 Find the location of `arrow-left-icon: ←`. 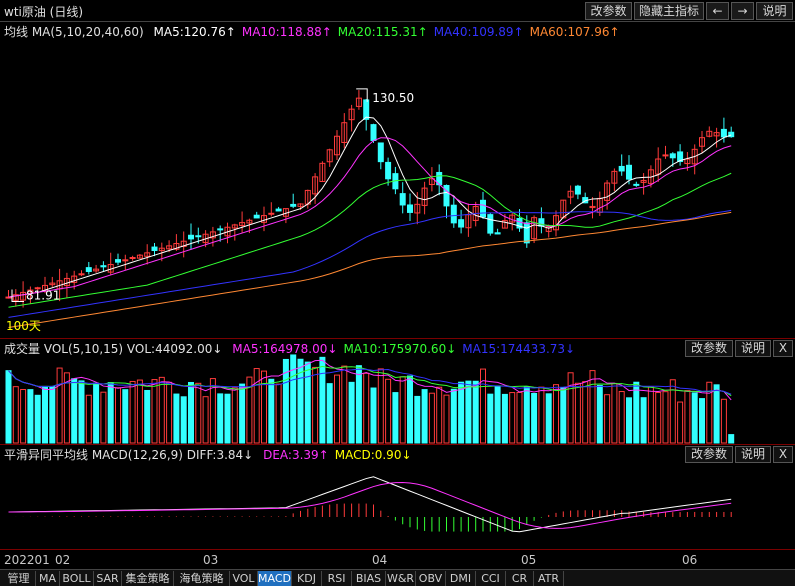

arrow-left-icon: ← is located at coordinates (717, 11).